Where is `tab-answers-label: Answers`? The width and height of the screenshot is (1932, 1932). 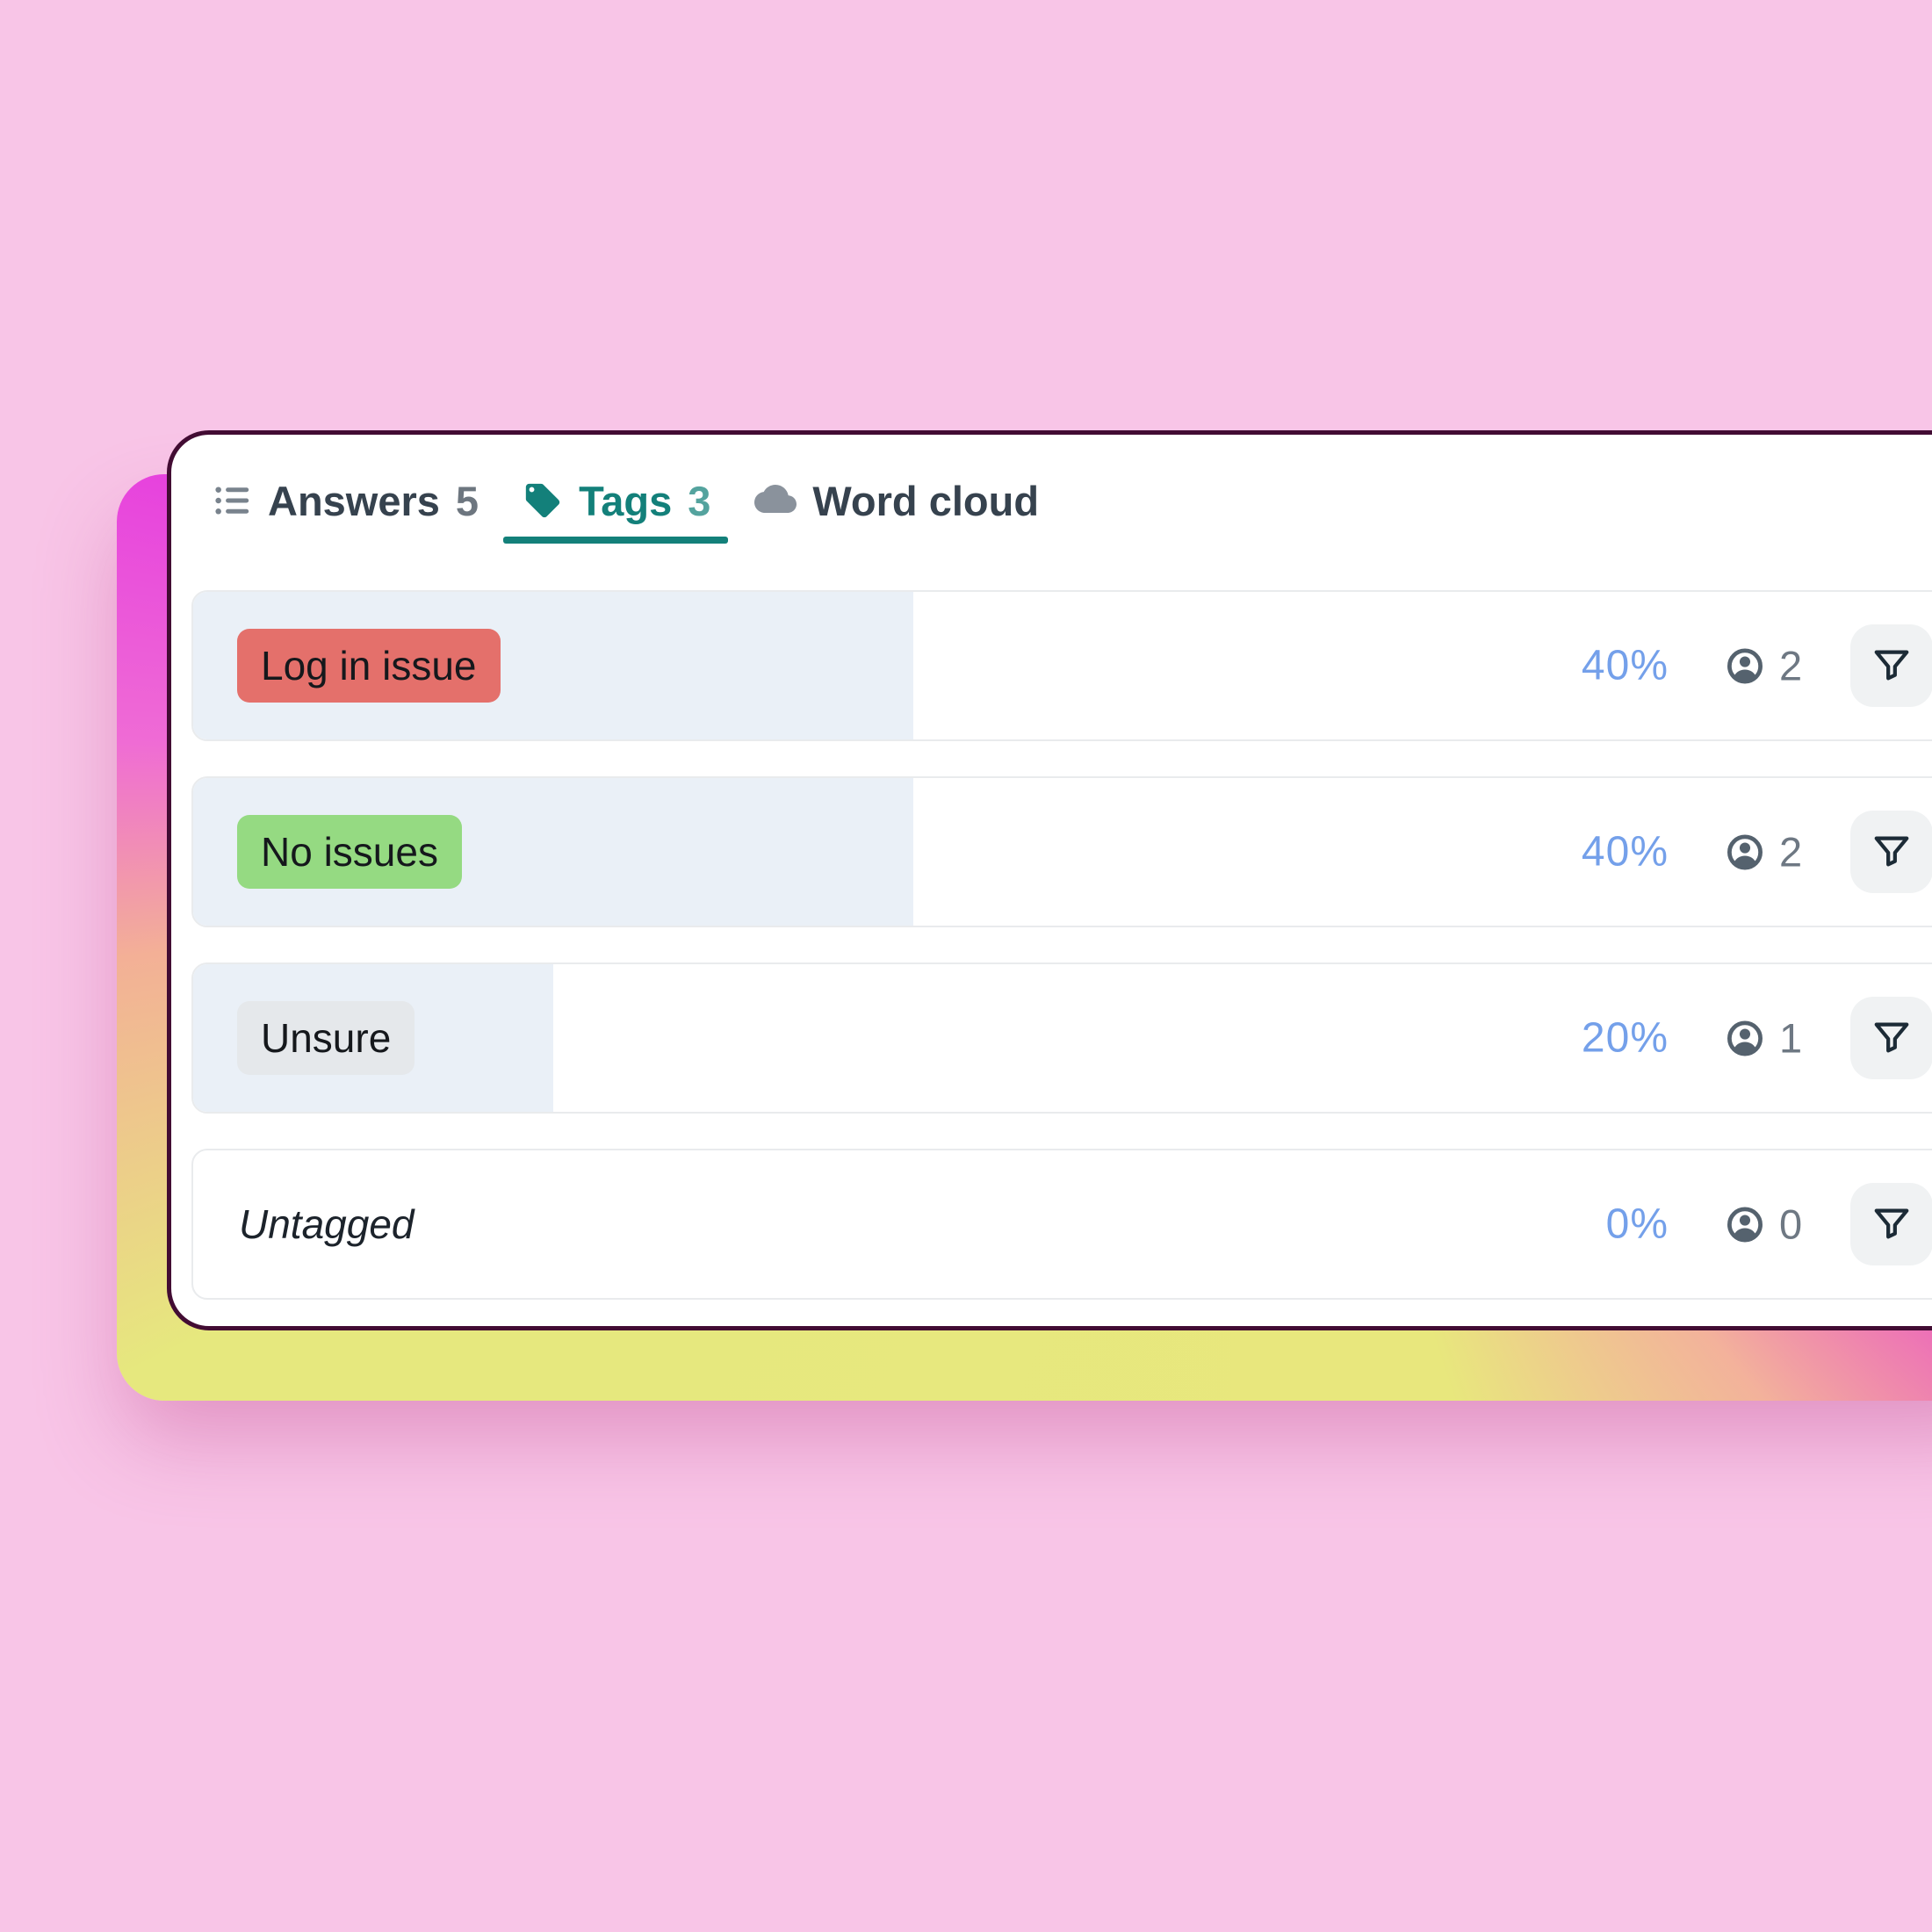 tab-answers-label: Answers is located at coordinates (354, 501).